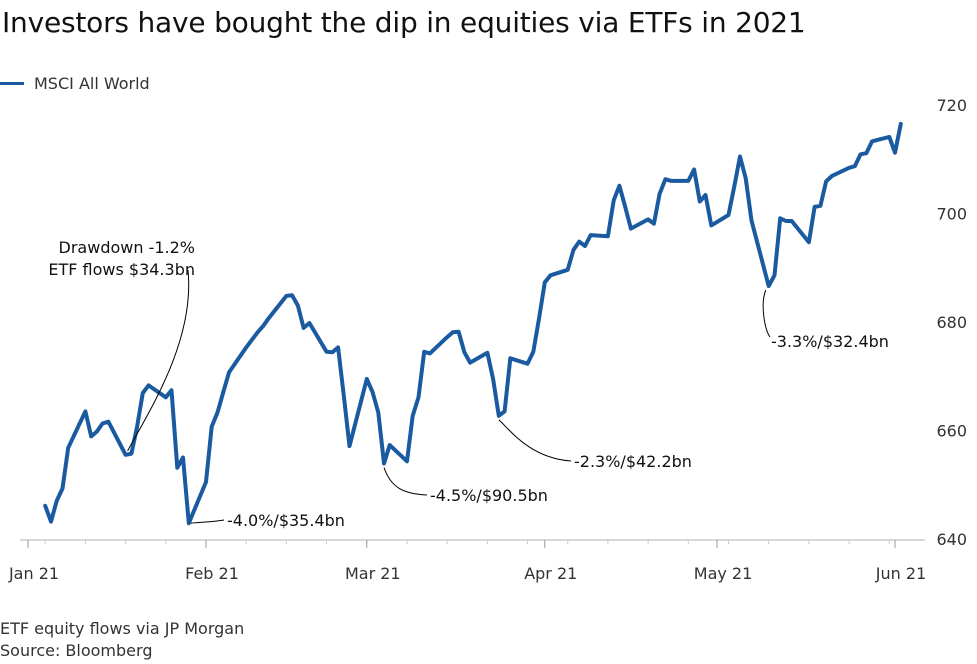  What do you see at coordinates (121, 269) in the screenshot?
I see `annotation-label: ETF flows $34.3bn` at bounding box center [121, 269].